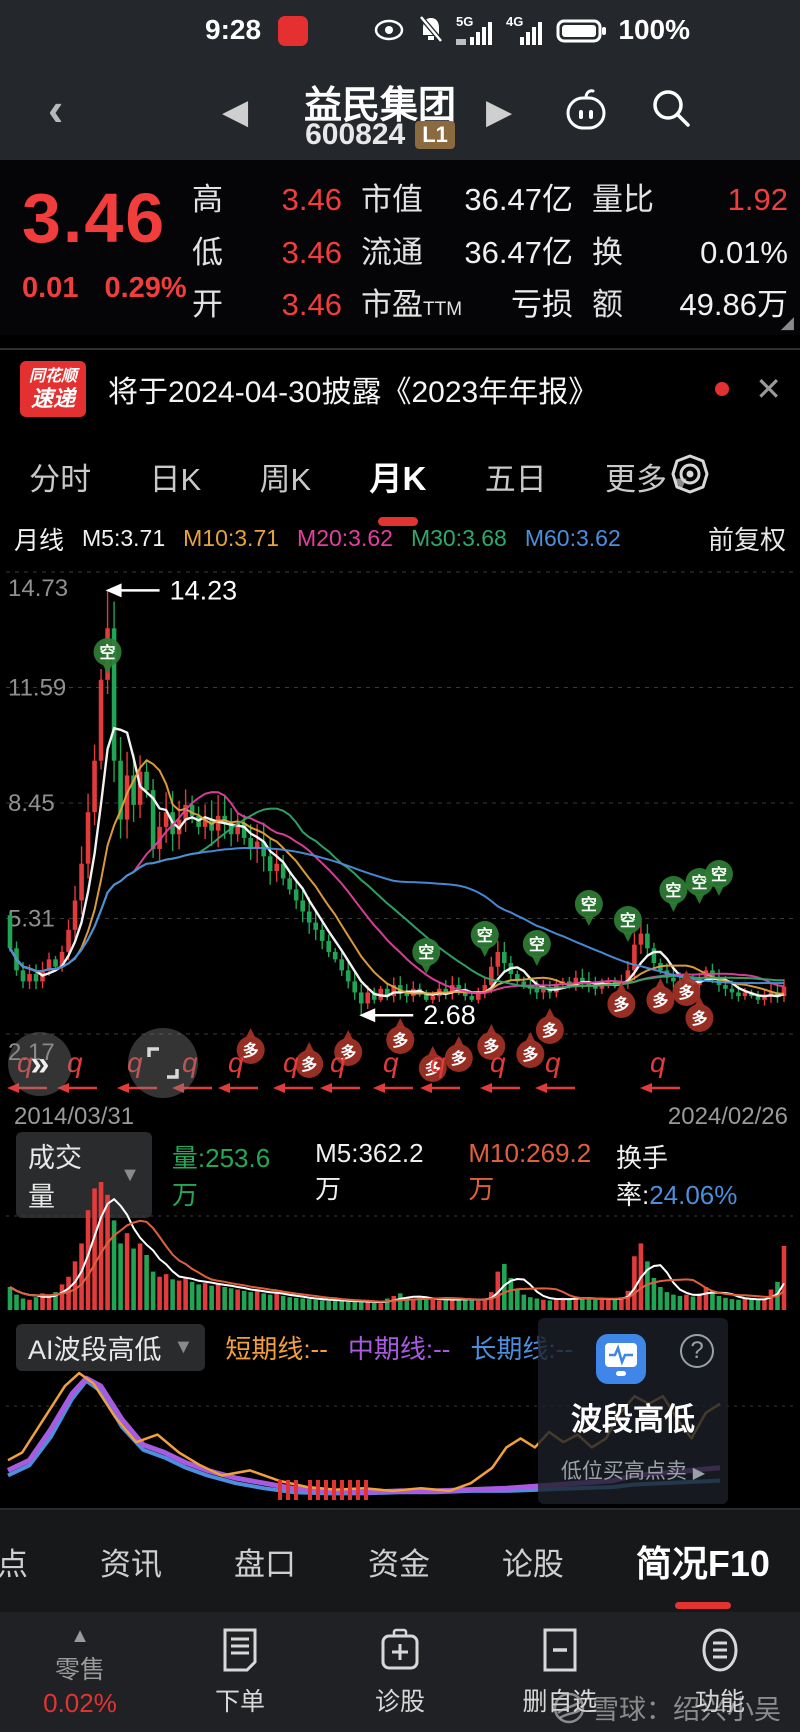  What do you see at coordinates (353, 392) in the screenshot?
I see `news-text: 将于2024-04-30披露《2023年年报》` at bounding box center [353, 392].